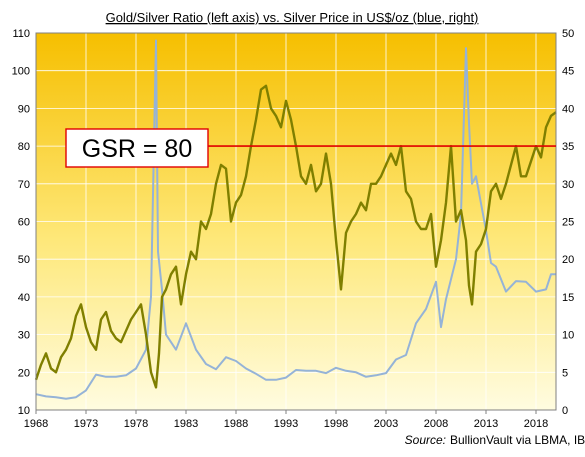  Describe the element at coordinates (568, 147) in the screenshot. I see `right-tick-label: 35` at that location.